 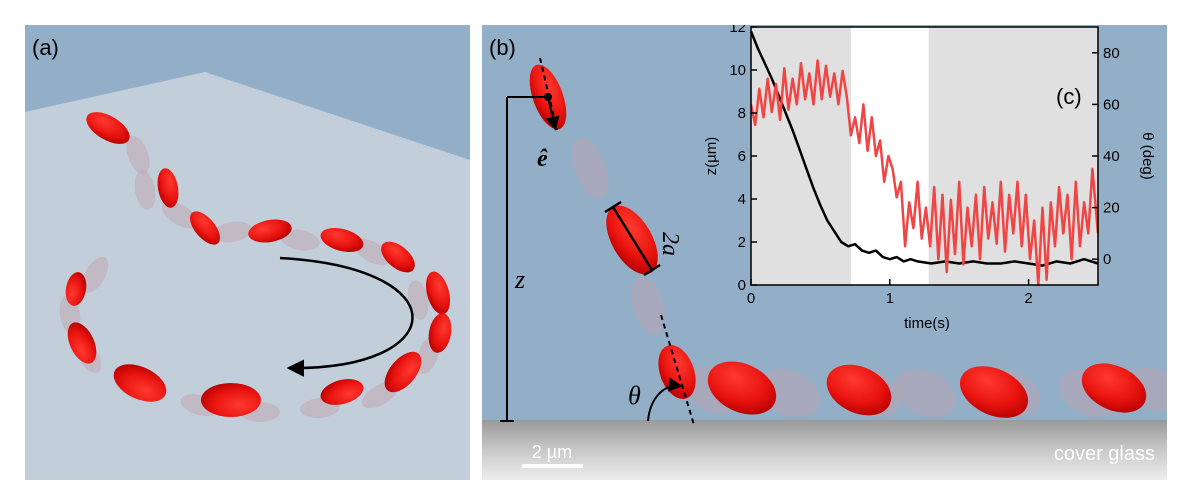 I want to click on panel-b-label: (b), so click(x=502, y=47).